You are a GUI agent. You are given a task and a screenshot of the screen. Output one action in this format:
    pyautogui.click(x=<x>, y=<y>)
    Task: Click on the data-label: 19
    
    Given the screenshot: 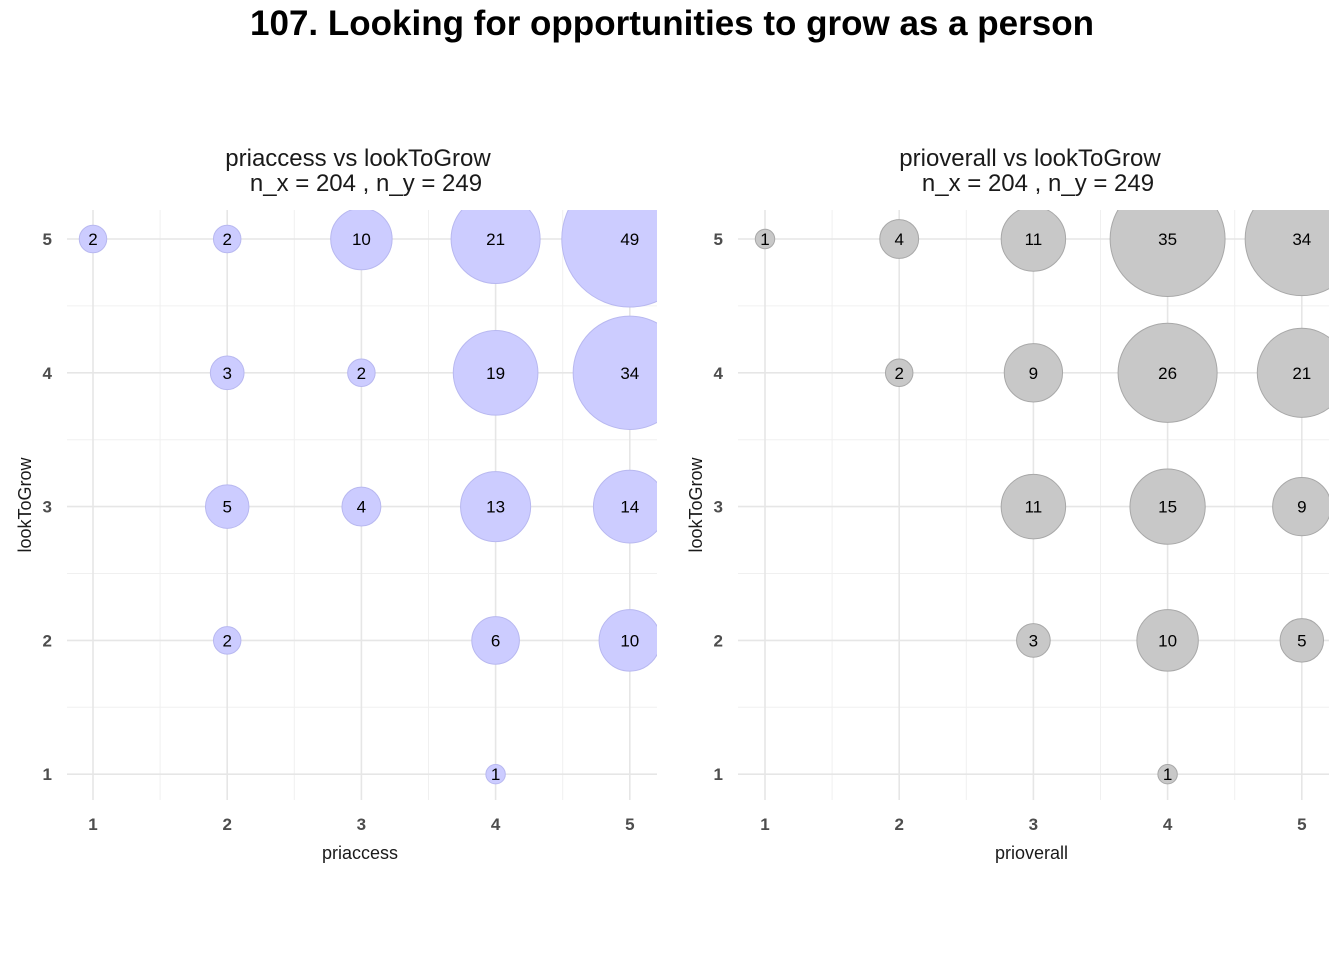 What is the action you would take?
    pyautogui.click(x=495, y=373)
    